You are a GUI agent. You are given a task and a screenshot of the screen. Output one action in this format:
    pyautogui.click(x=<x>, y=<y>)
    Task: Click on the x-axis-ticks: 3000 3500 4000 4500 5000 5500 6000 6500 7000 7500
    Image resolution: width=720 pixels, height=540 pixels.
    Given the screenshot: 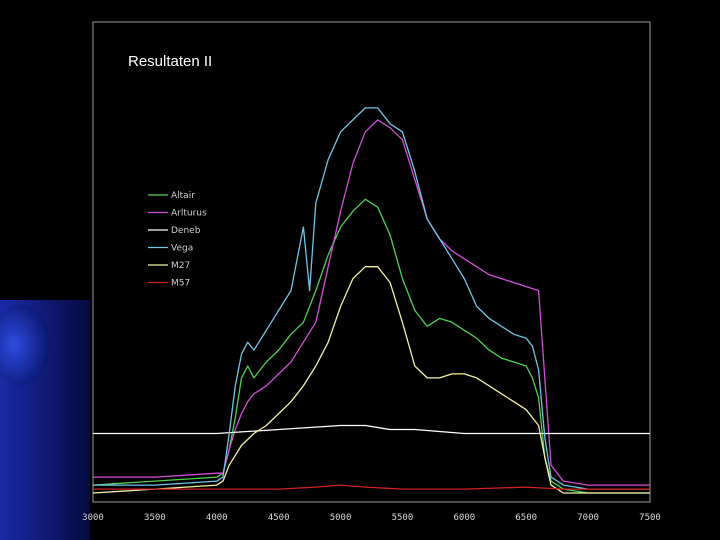 What is the action you would take?
    pyautogui.click(x=371, y=518)
    